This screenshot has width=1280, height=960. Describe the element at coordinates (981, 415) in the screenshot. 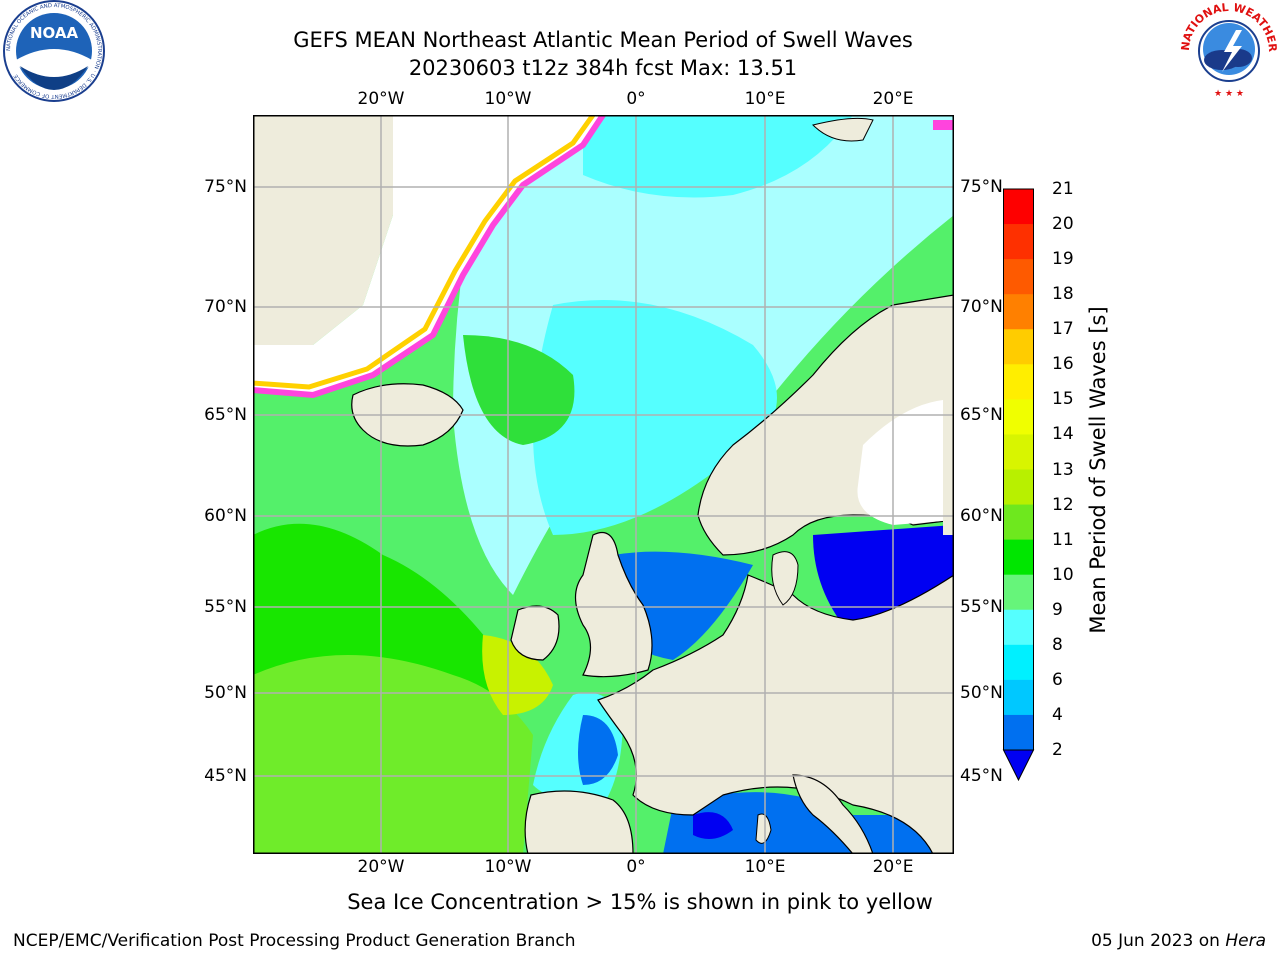

I see `lat-label-right: 65°N` at that location.